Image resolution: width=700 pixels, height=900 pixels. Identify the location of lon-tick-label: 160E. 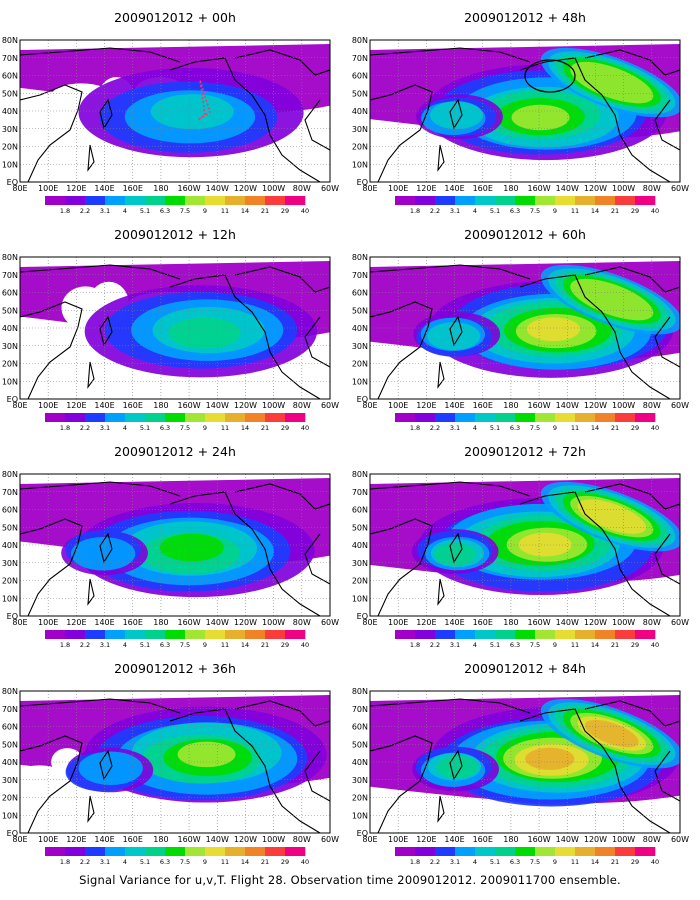
(483, 405).